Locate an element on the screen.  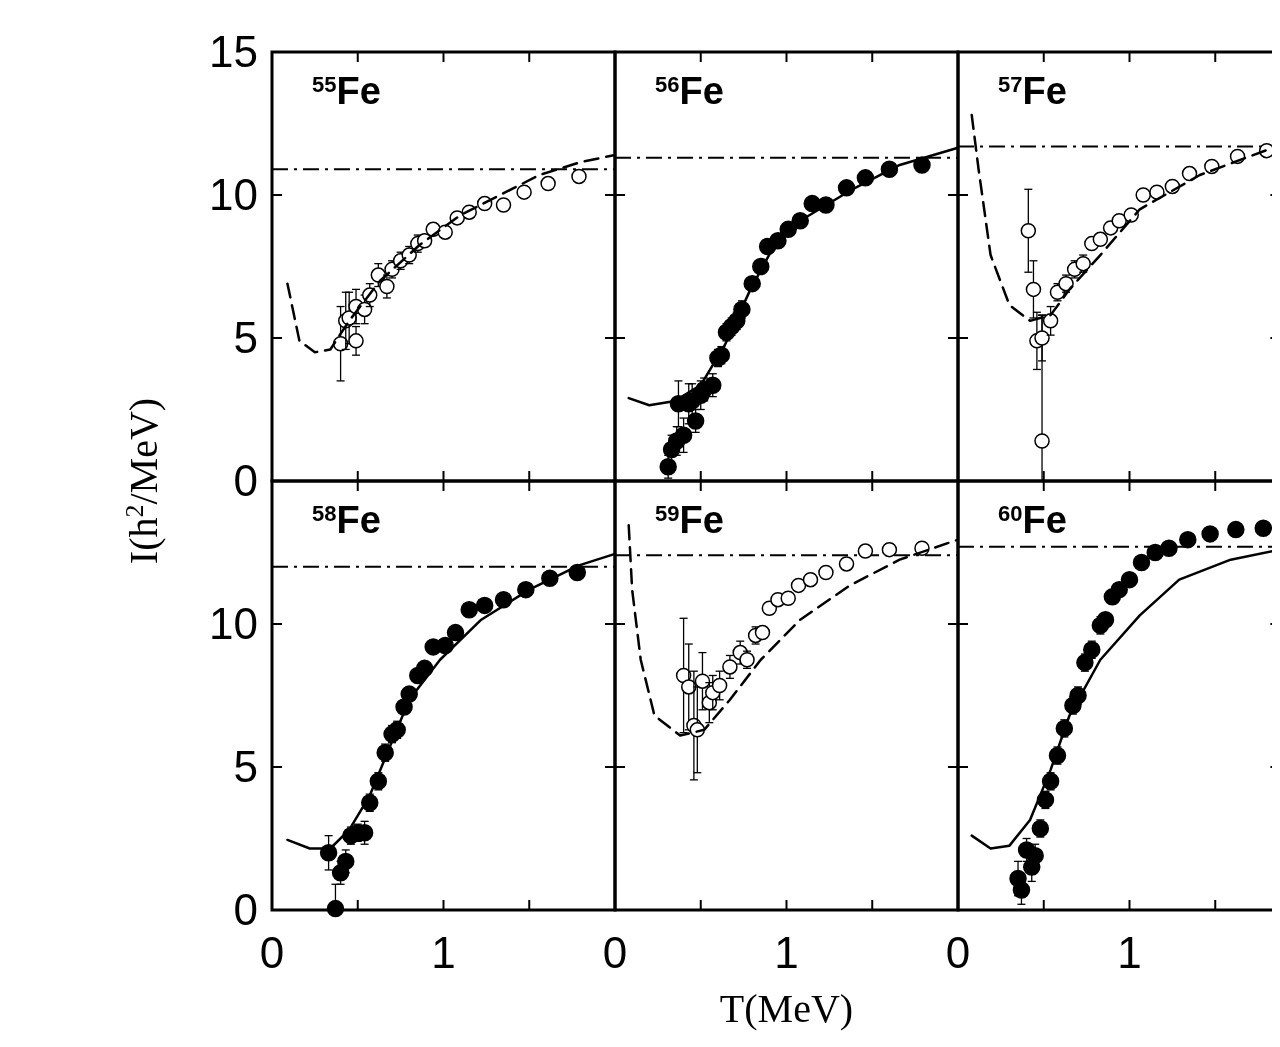
text: $^{58}$Fe is located at coordinates (346, 520).